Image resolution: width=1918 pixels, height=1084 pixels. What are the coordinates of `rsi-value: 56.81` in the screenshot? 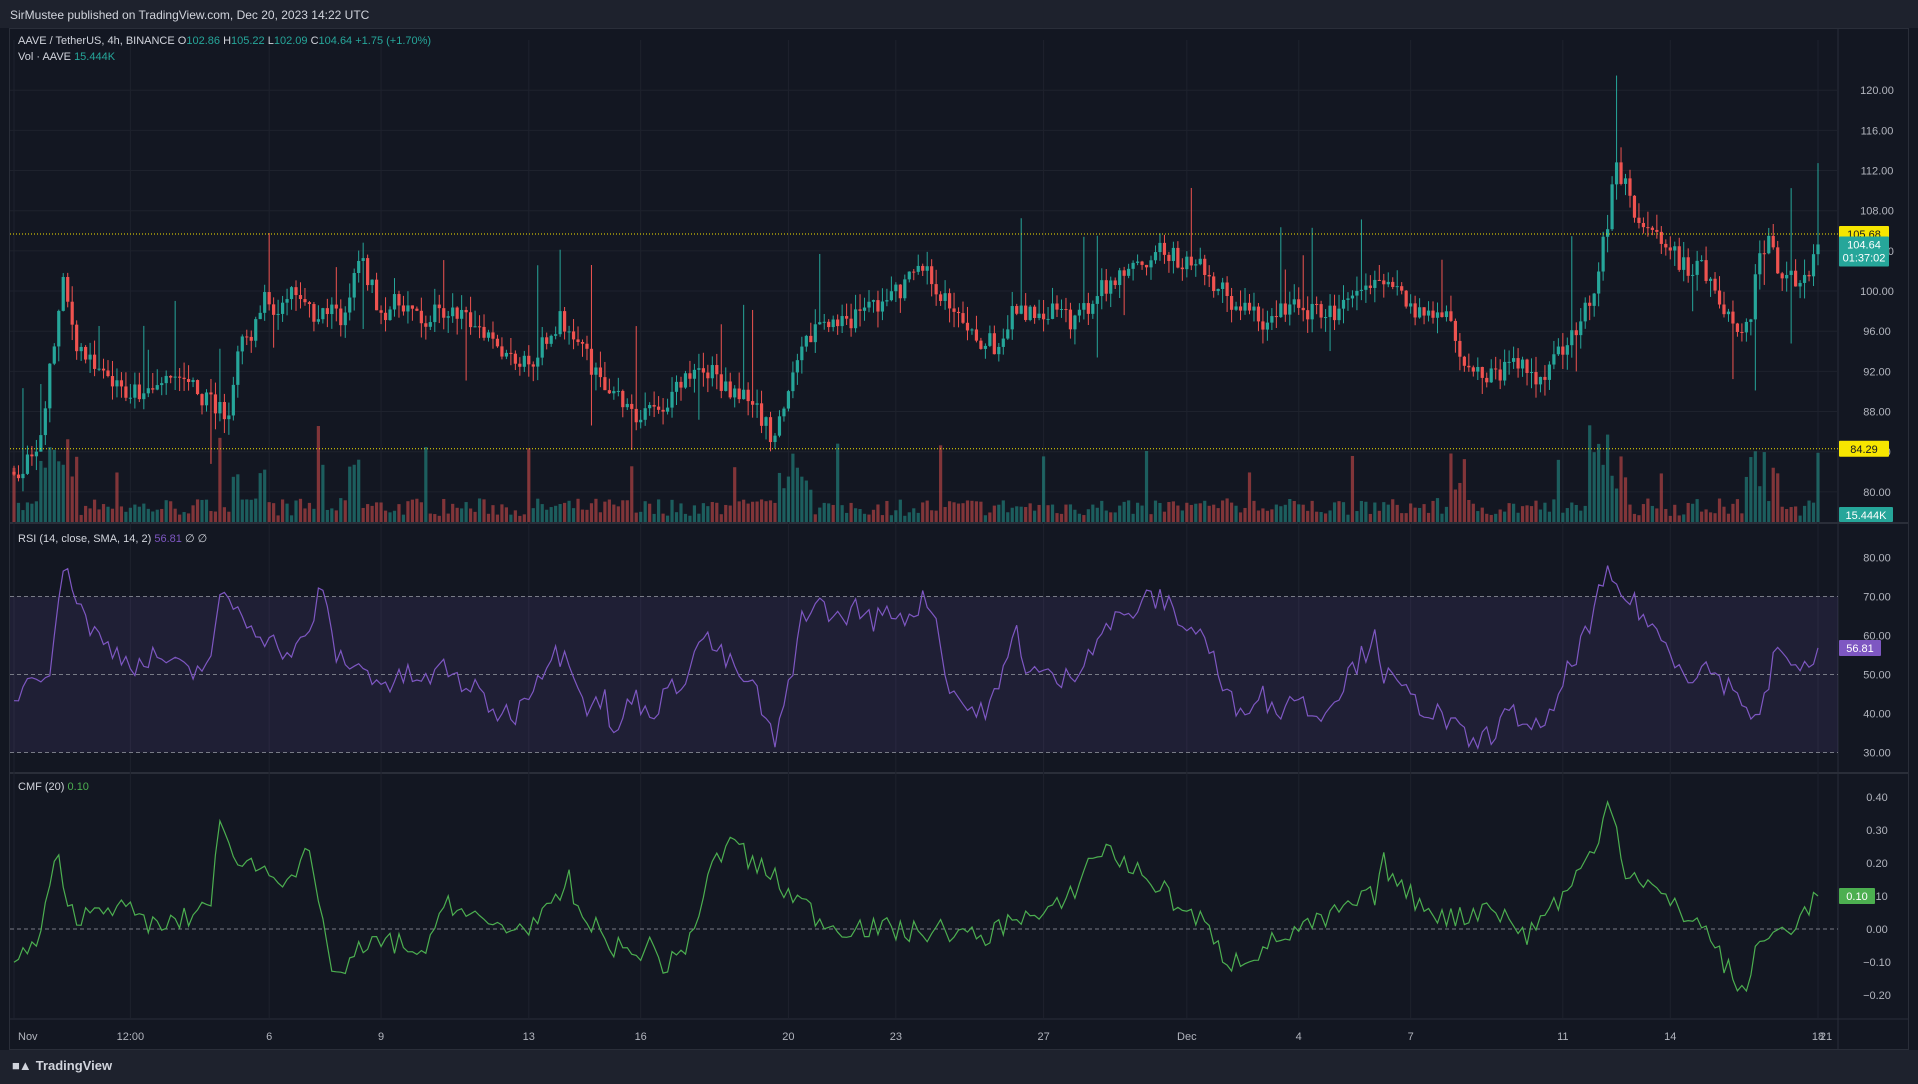 It's located at (168, 539).